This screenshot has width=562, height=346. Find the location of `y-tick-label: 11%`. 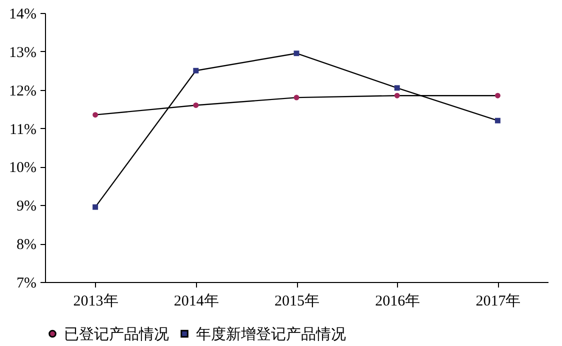

y-tick-label: 11% is located at coordinates (23, 130).